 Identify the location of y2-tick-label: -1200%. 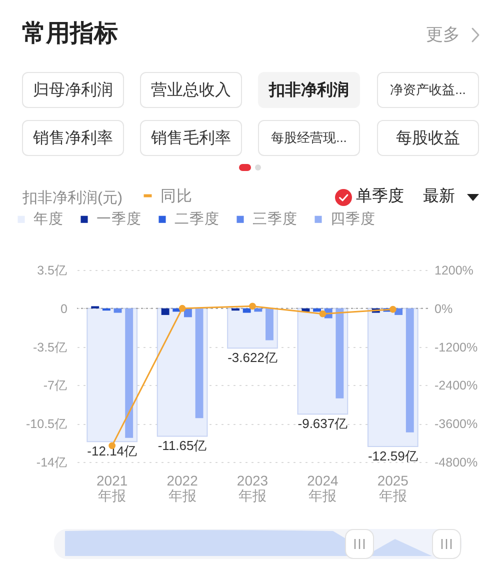
(456, 347).